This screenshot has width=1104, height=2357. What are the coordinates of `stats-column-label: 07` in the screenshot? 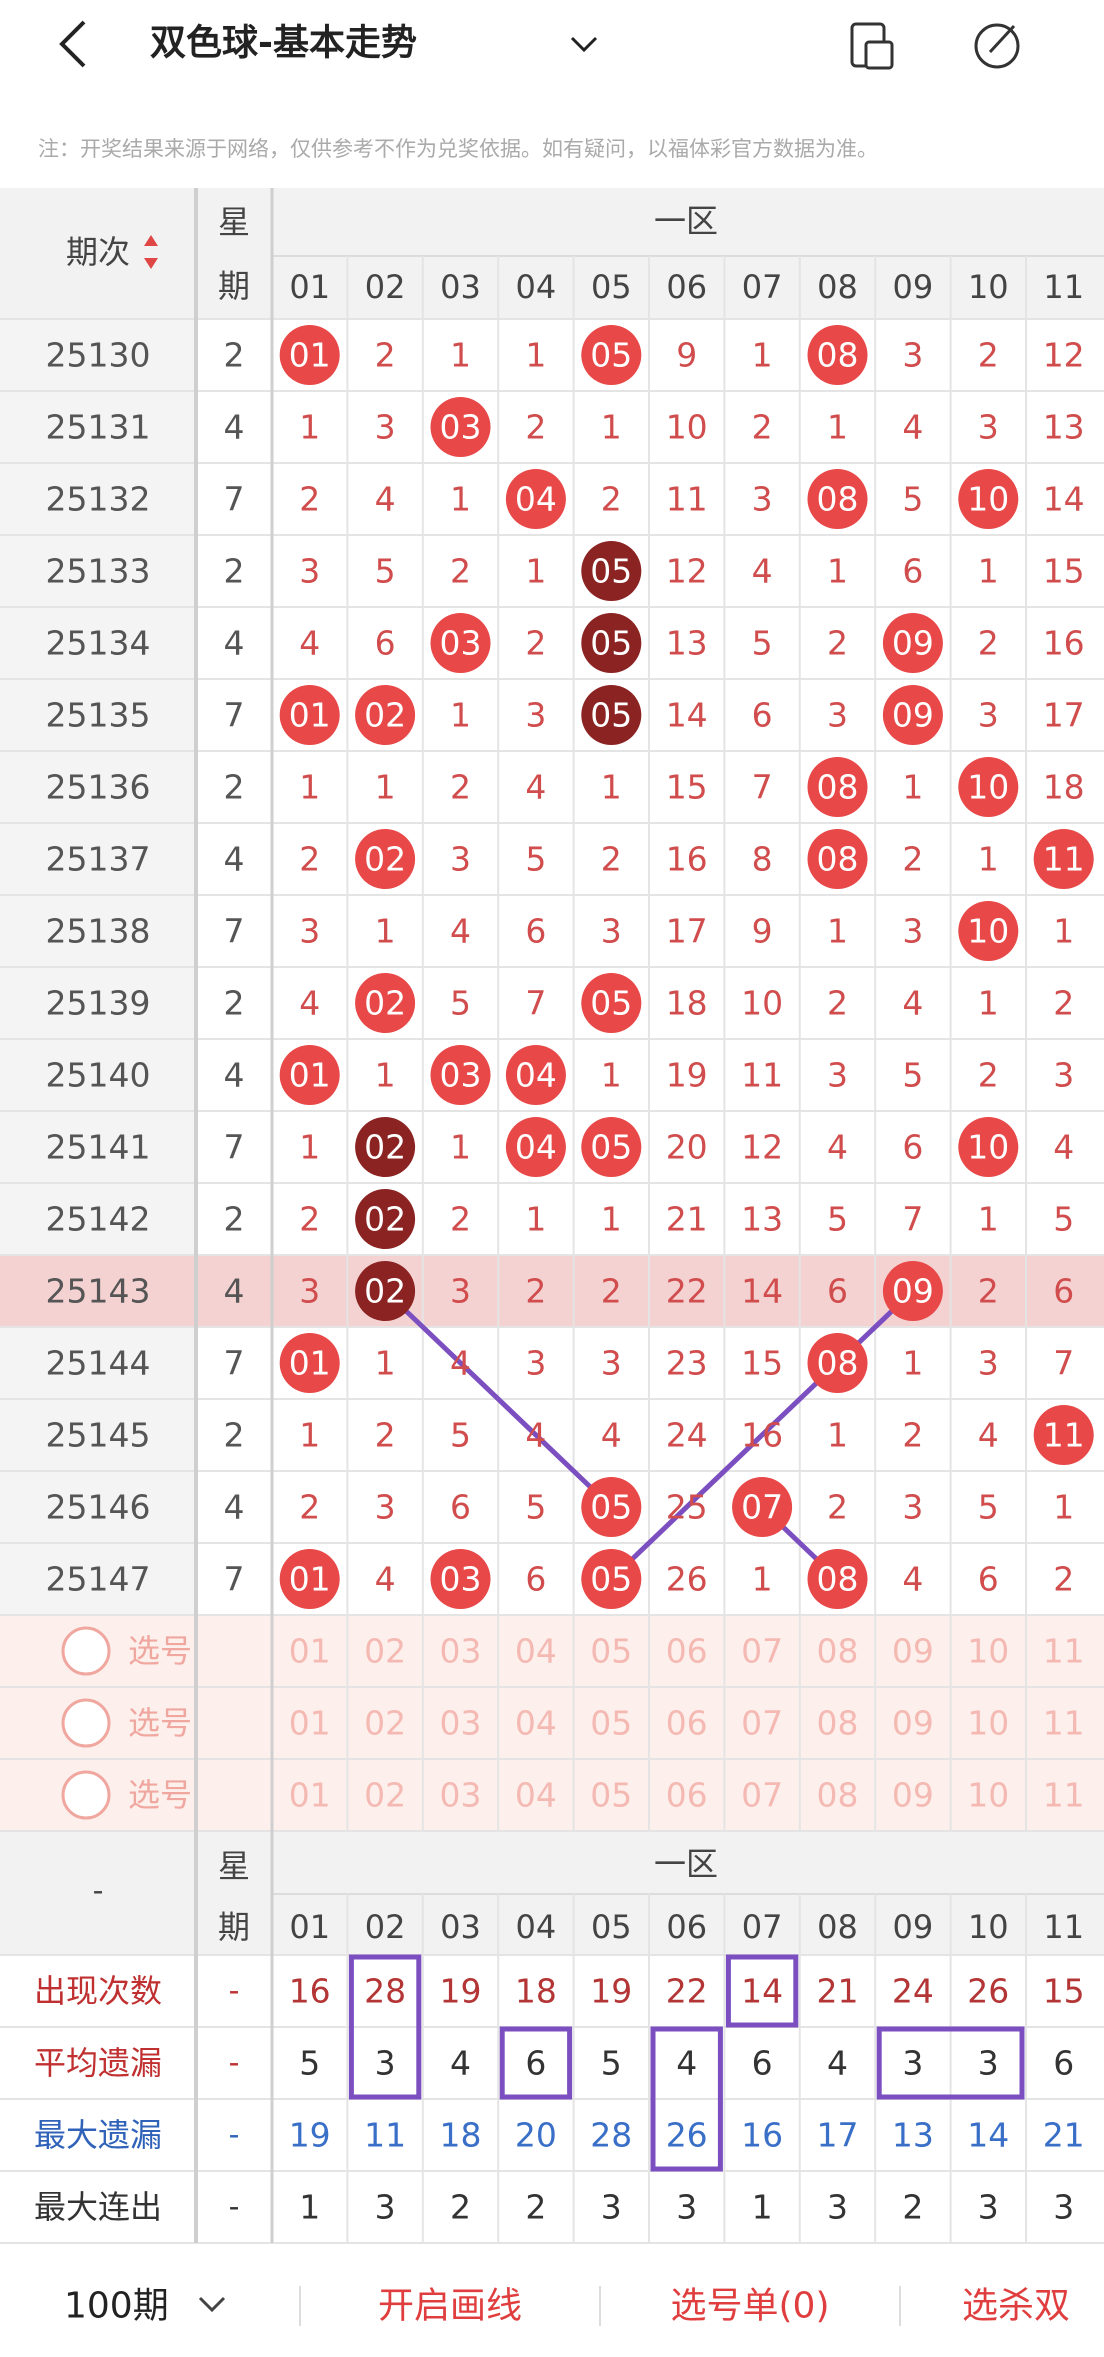 It's located at (762, 1927).